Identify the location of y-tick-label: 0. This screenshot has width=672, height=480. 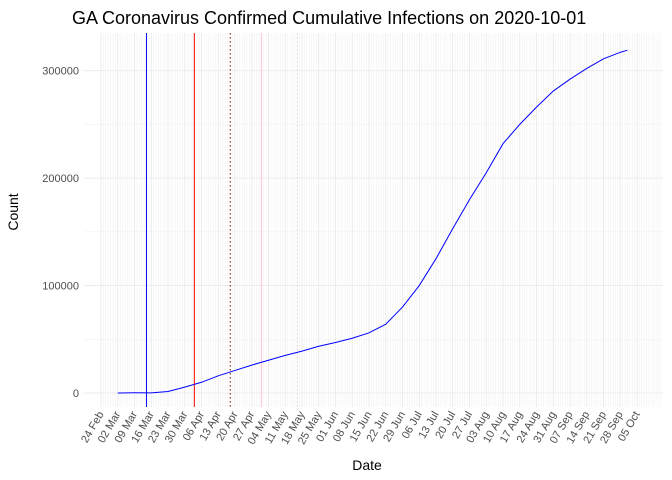
(76, 394).